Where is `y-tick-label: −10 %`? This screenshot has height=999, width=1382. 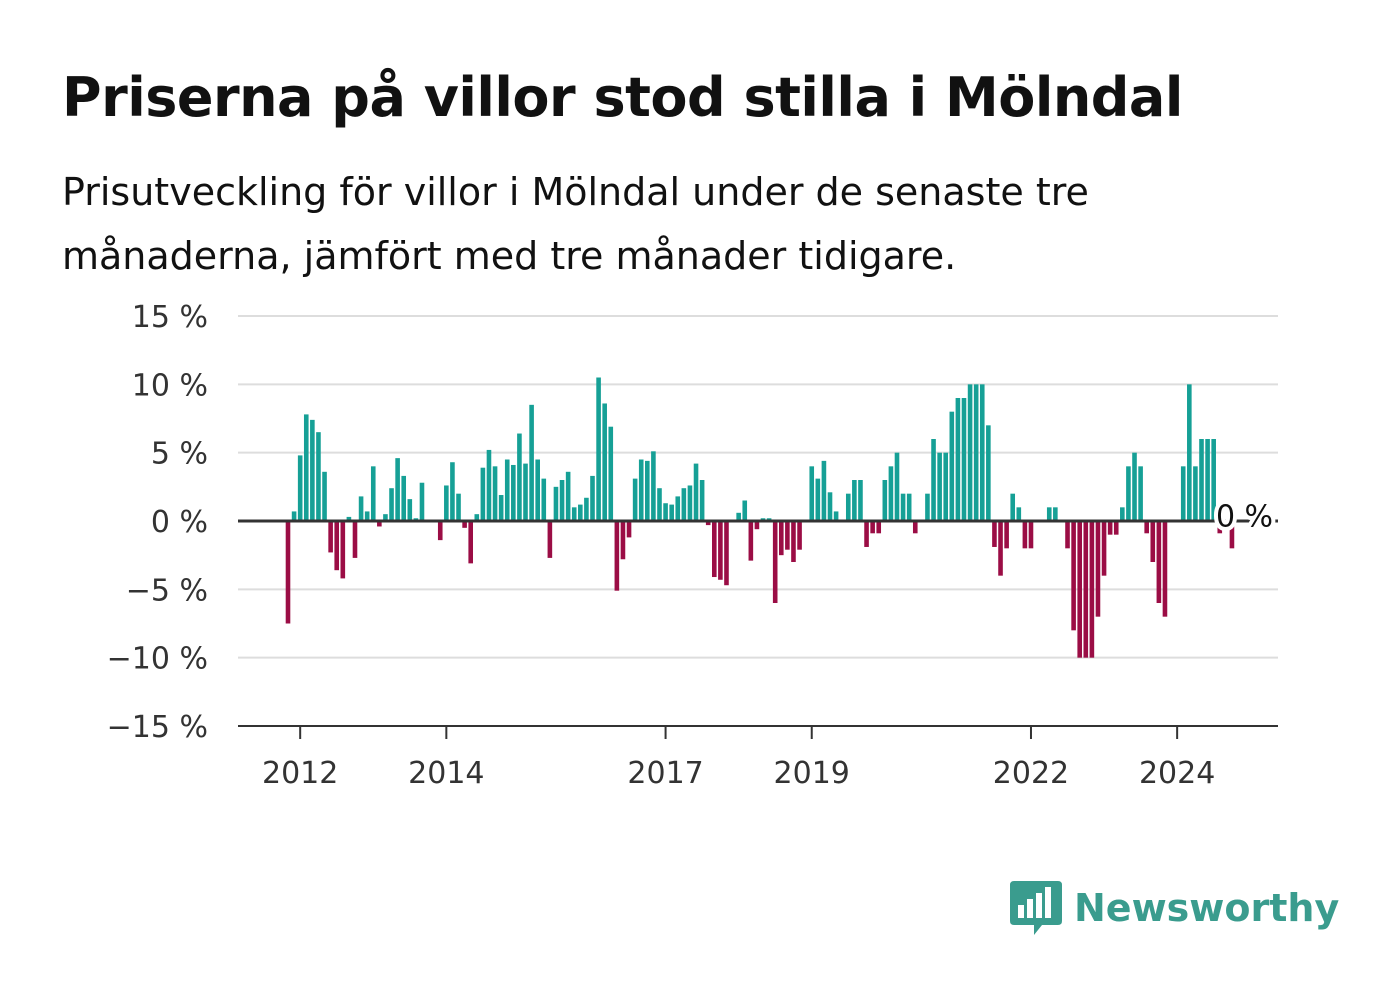
y-tick-label: −10 % is located at coordinates (157, 659).